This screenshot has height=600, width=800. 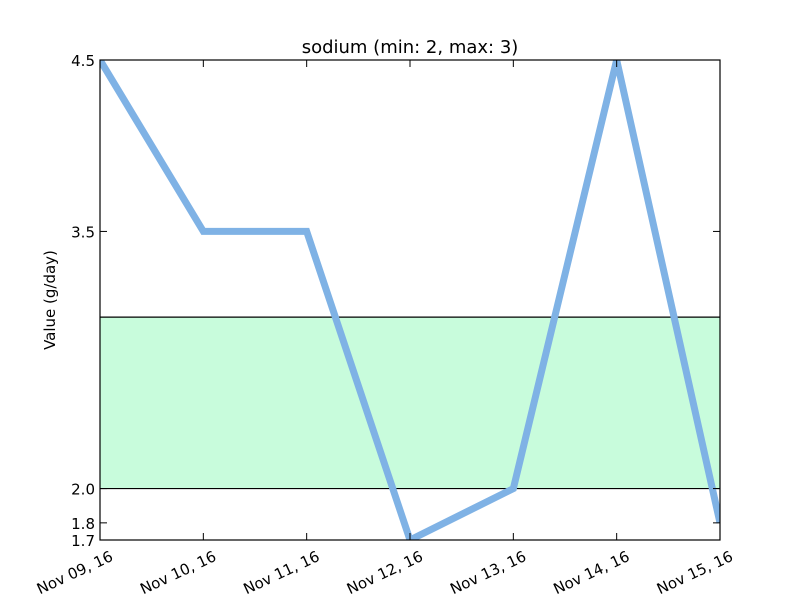 What do you see at coordinates (83, 490) in the screenshot?
I see `y-tick-label: 2.0` at bounding box center [83, 490].